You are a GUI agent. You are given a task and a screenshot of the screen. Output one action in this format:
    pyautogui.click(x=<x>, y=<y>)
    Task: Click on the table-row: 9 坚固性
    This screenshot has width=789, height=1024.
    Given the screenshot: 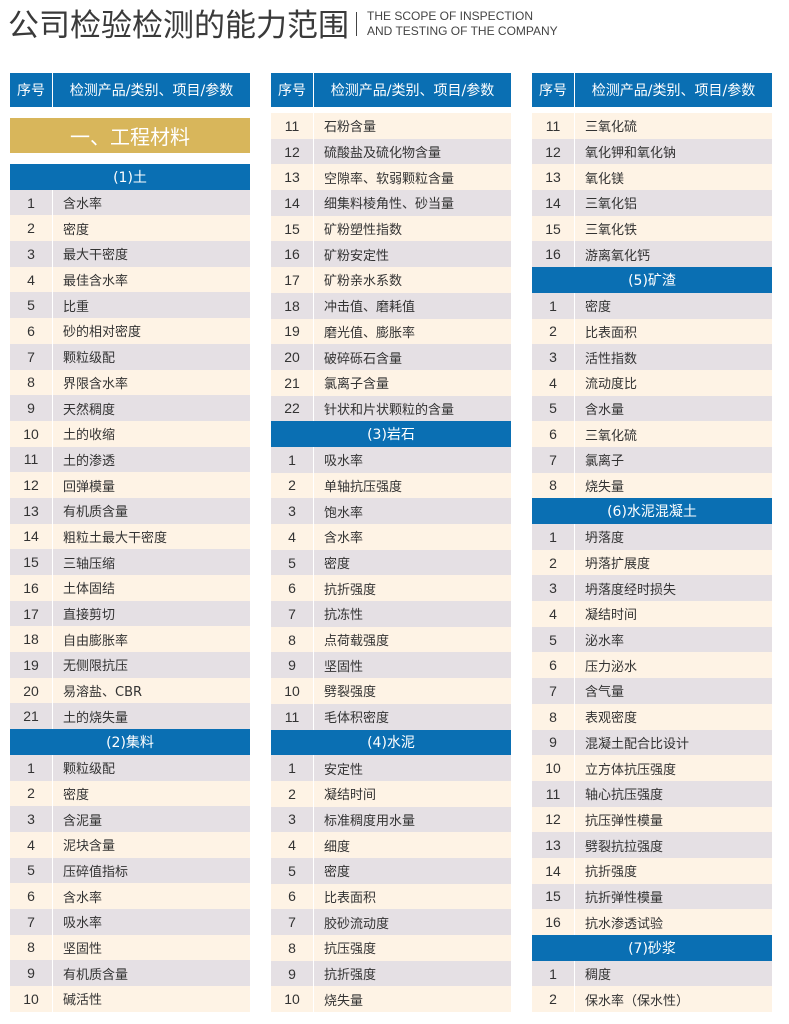 What is the action you would take?
    pyautogui.click(x=391, y=665)
    